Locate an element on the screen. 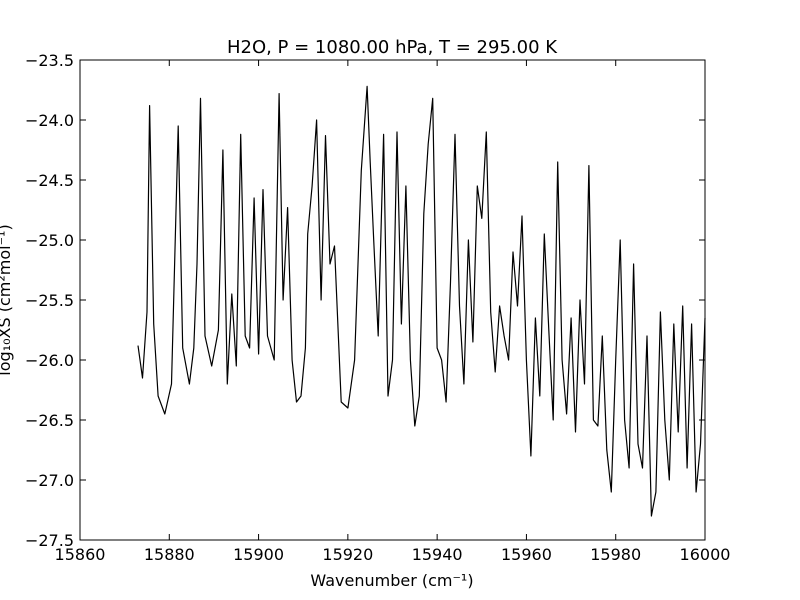 This screenshot has width=800, height=600. y-tick-label: −25.0 is located at coordinates (49, 240).